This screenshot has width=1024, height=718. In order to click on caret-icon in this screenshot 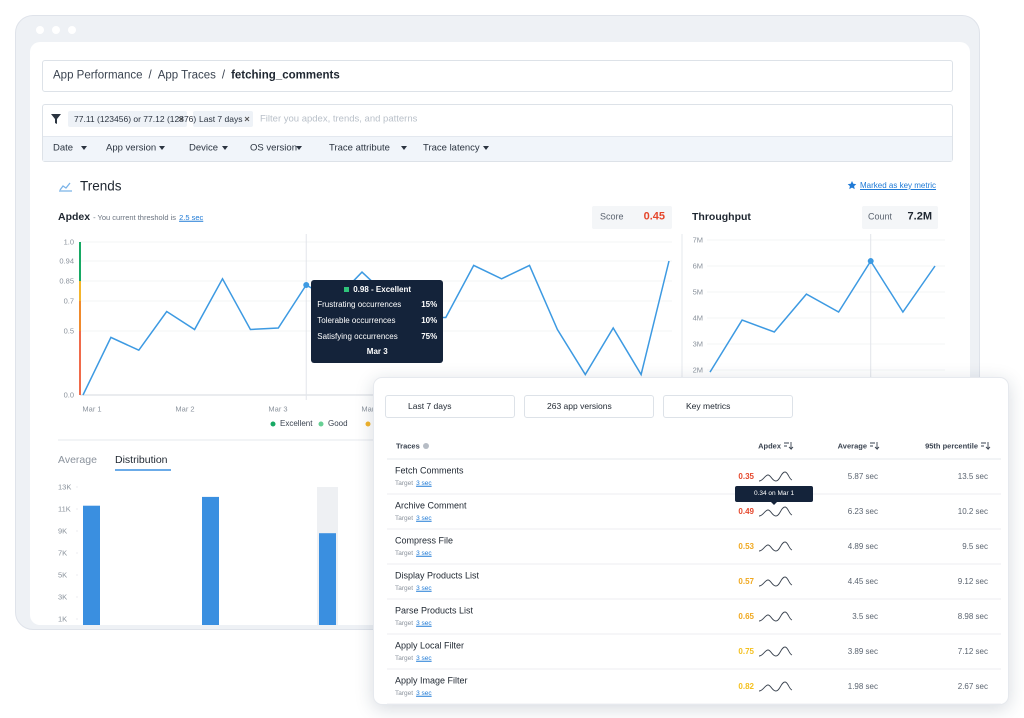, I will do `click(404, 148)`.